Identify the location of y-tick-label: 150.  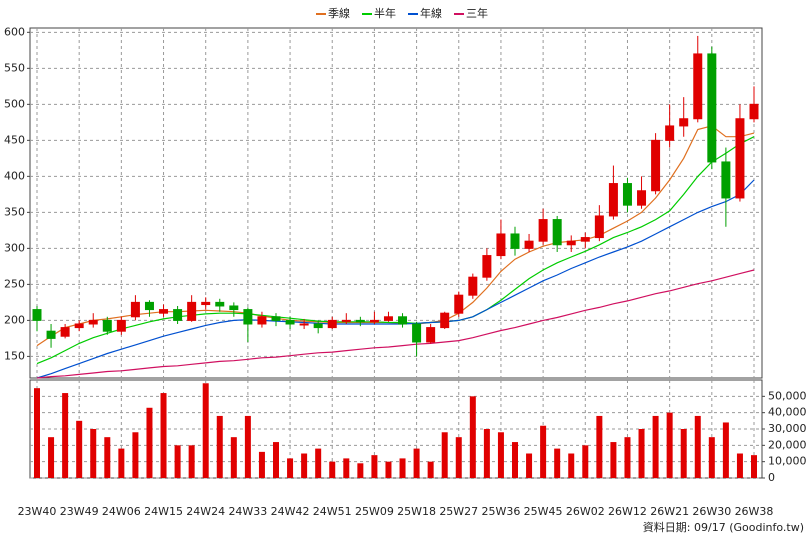
(14, 355).